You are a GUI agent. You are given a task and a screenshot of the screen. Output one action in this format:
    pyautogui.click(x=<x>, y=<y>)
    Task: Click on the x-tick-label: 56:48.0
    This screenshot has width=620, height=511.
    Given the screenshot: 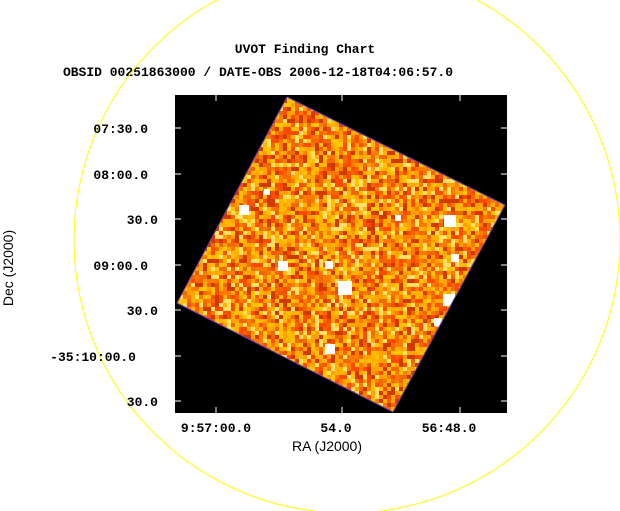 What is the action you would take?
    pyautogui.click(x=449, y=428)
    